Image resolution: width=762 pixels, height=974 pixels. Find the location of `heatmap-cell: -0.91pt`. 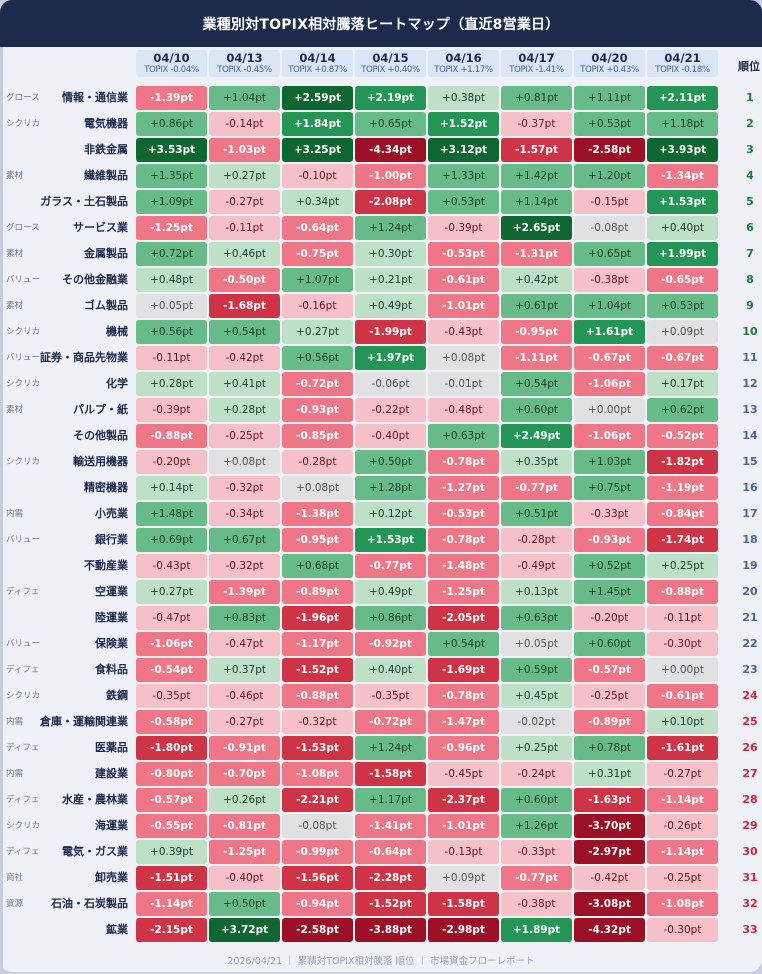

heatmap-cell: -0.91pt is located at coordinates (244, 748).